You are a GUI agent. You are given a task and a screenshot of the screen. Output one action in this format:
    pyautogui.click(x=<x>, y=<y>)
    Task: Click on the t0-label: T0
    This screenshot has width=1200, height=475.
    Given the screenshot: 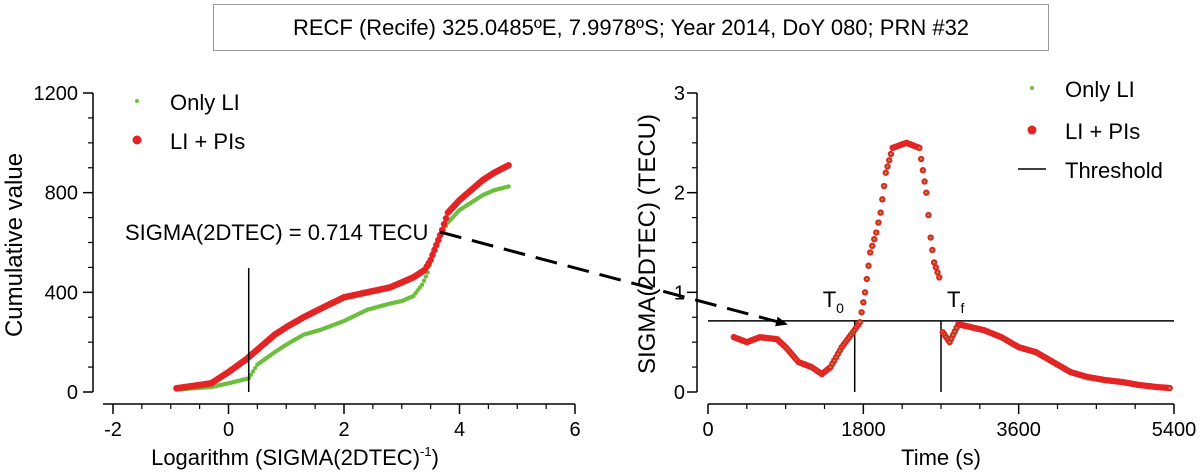 What is the action you would take?
    pyautogui.click(x=833, y=301)
    